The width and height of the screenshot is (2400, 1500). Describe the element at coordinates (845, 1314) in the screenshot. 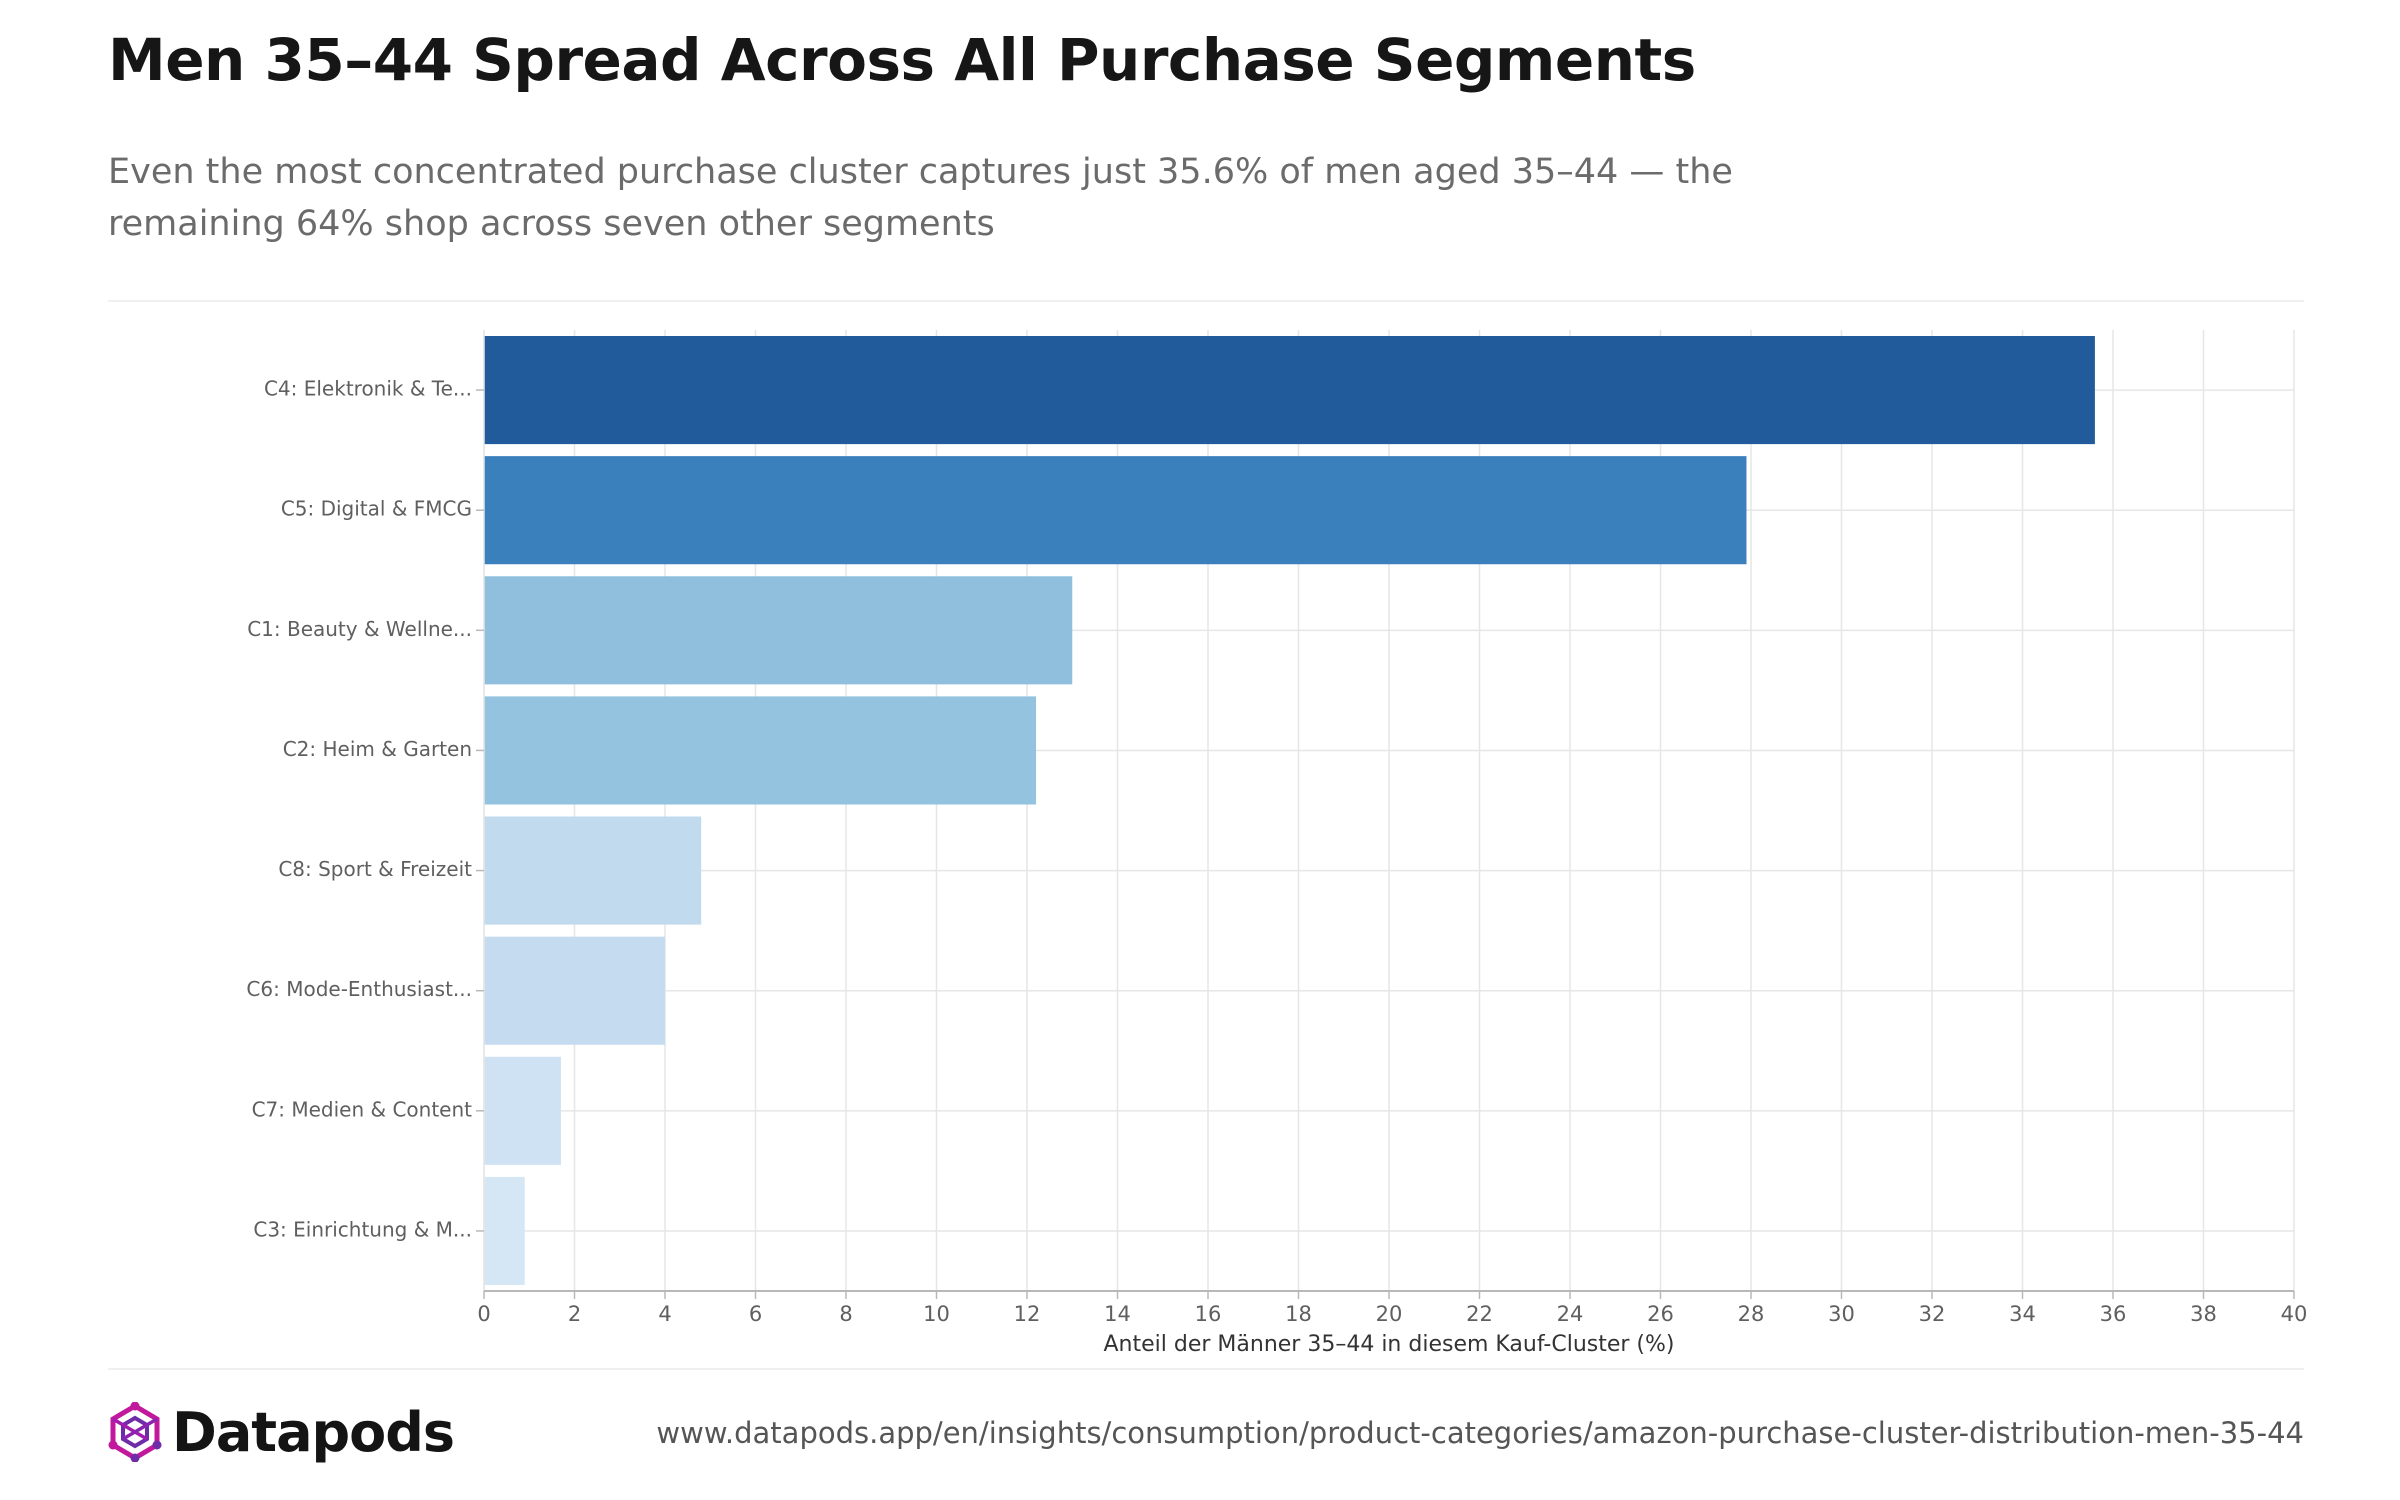

I see `x-tick-label: 8` at that location.